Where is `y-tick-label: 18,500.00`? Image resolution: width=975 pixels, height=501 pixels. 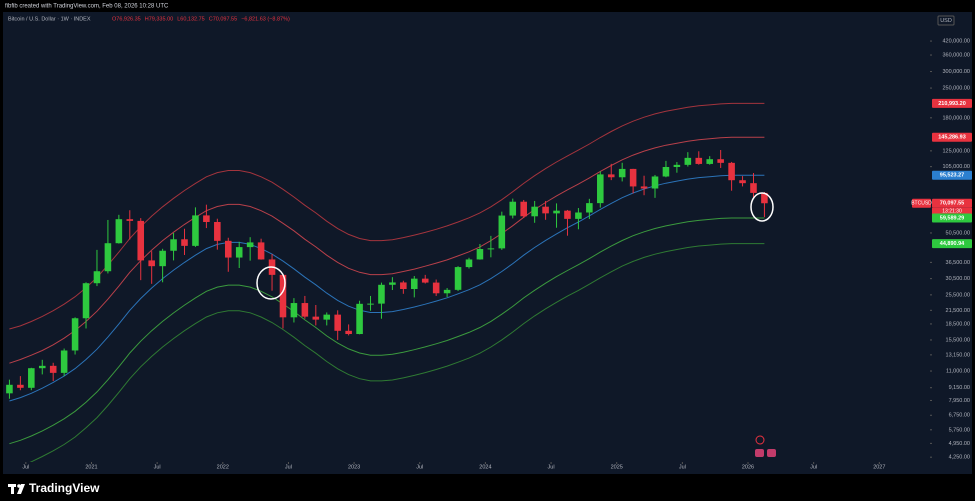 y-tick-label: 18,500.00 is located at coordinates (958, 324).